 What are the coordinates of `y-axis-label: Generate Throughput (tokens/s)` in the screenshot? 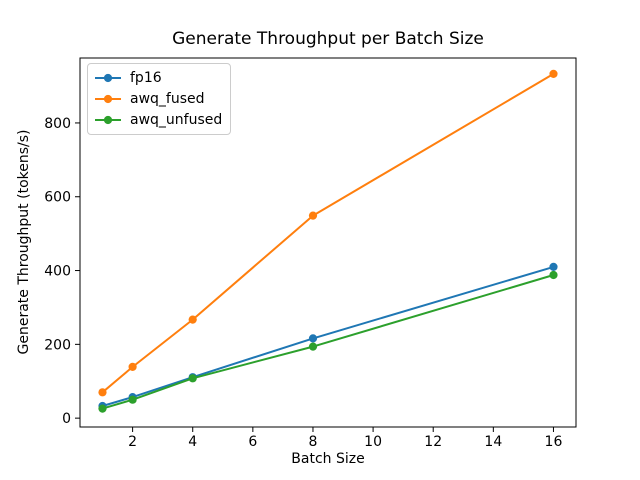 It's located at (24, 242).